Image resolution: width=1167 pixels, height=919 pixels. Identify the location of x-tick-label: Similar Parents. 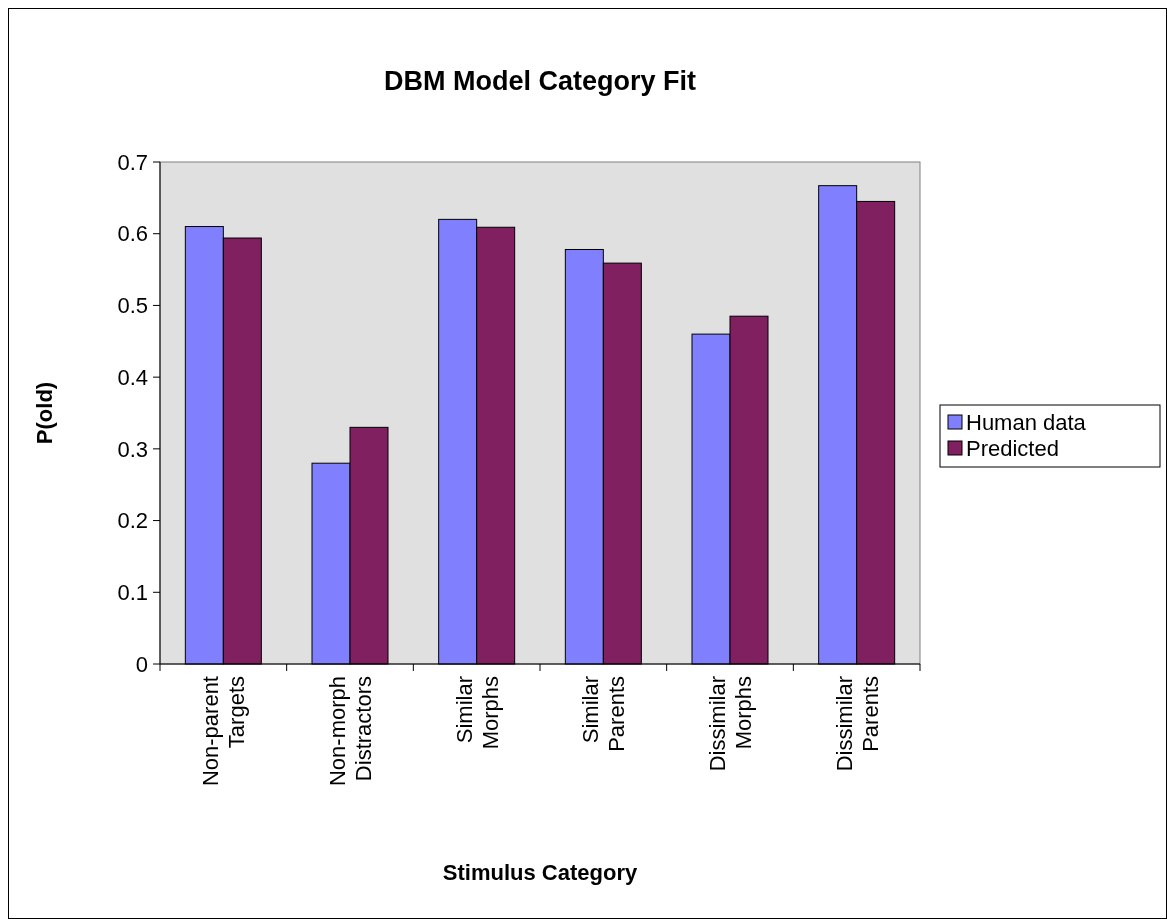
(604, 714).